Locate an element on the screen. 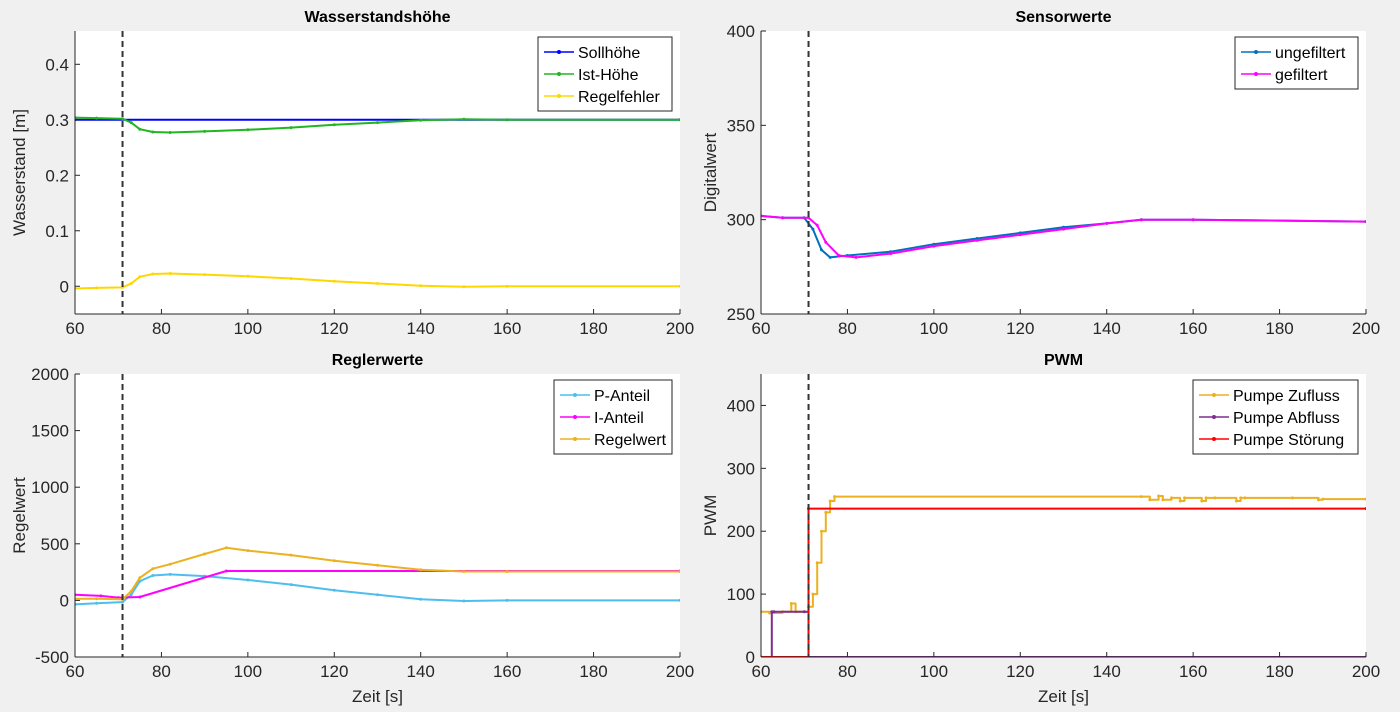 The width and height of the screenshot is (1400, 712). legend-label: P-Anteil is located at coordinates (622, 396).